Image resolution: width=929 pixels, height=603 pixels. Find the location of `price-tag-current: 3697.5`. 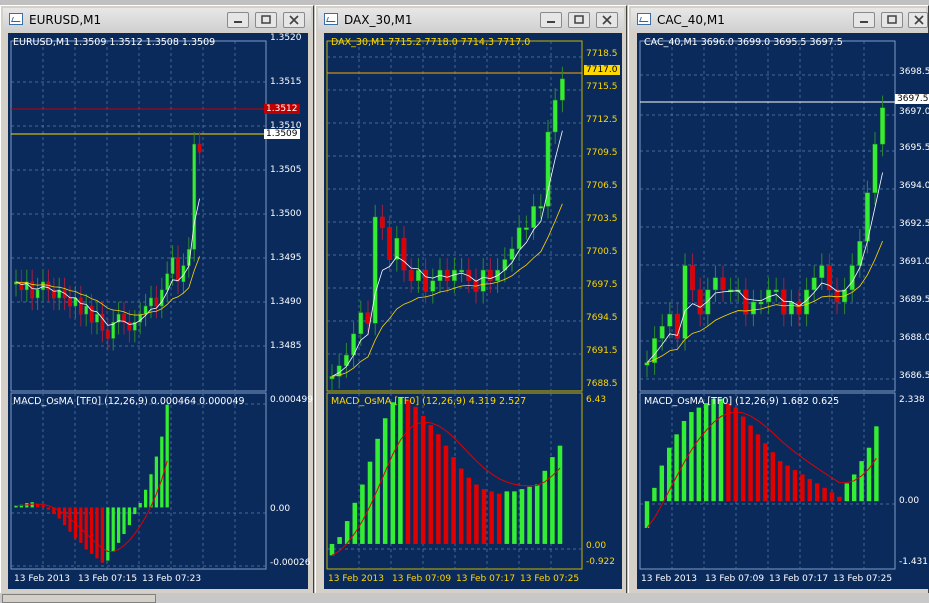

price-tag-current: 3697.5 is located at coordinates (912, 99).